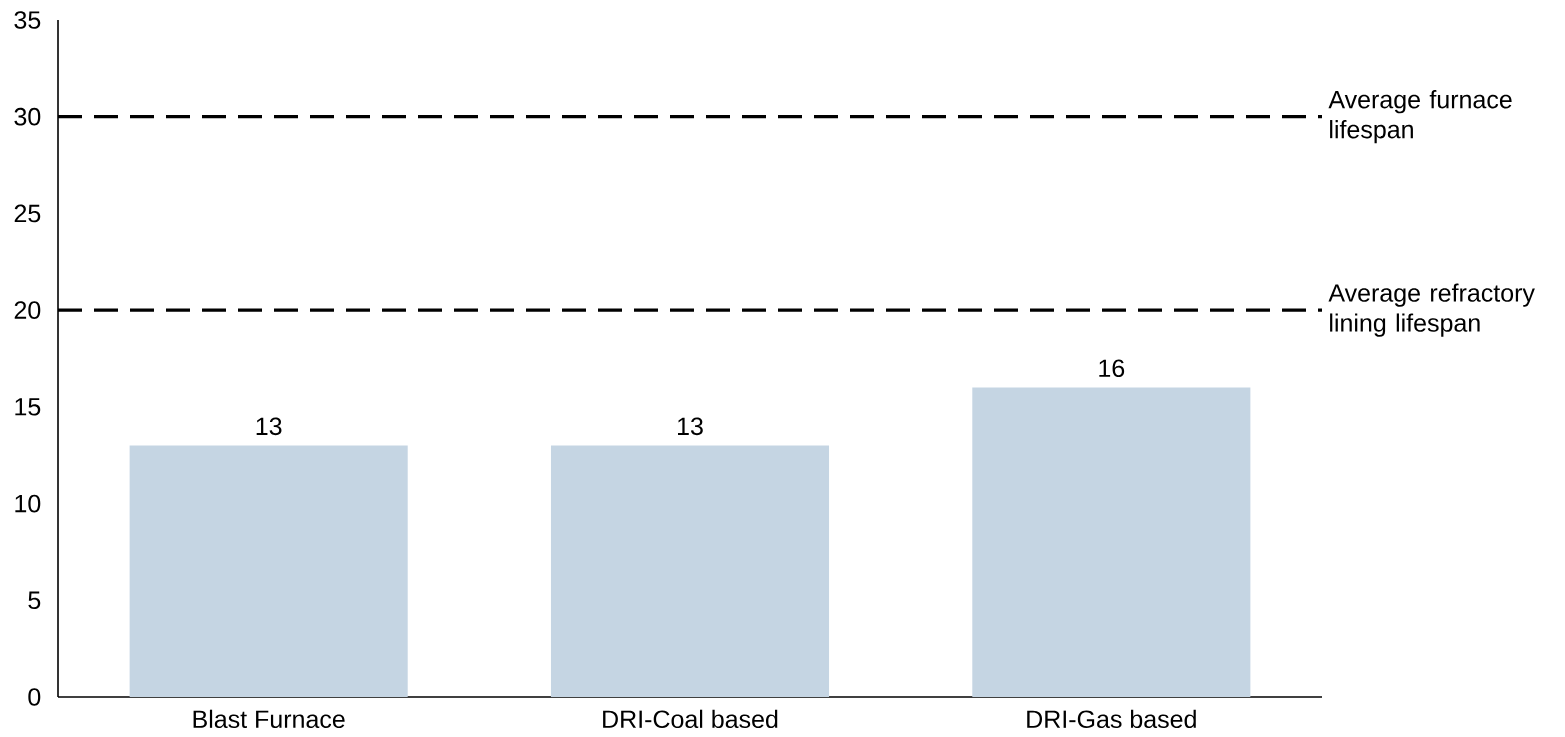  What do you see at coordinates (28, 503) in the screenshot?
I see `y-tick-label: 10` at bounding box center [28, 503].